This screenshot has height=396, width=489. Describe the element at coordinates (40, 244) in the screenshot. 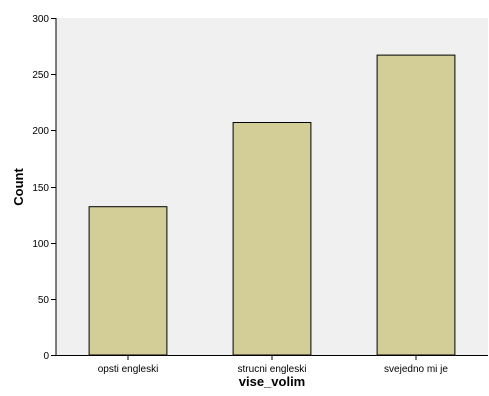

I see `y-tick-label: 100` at that location.